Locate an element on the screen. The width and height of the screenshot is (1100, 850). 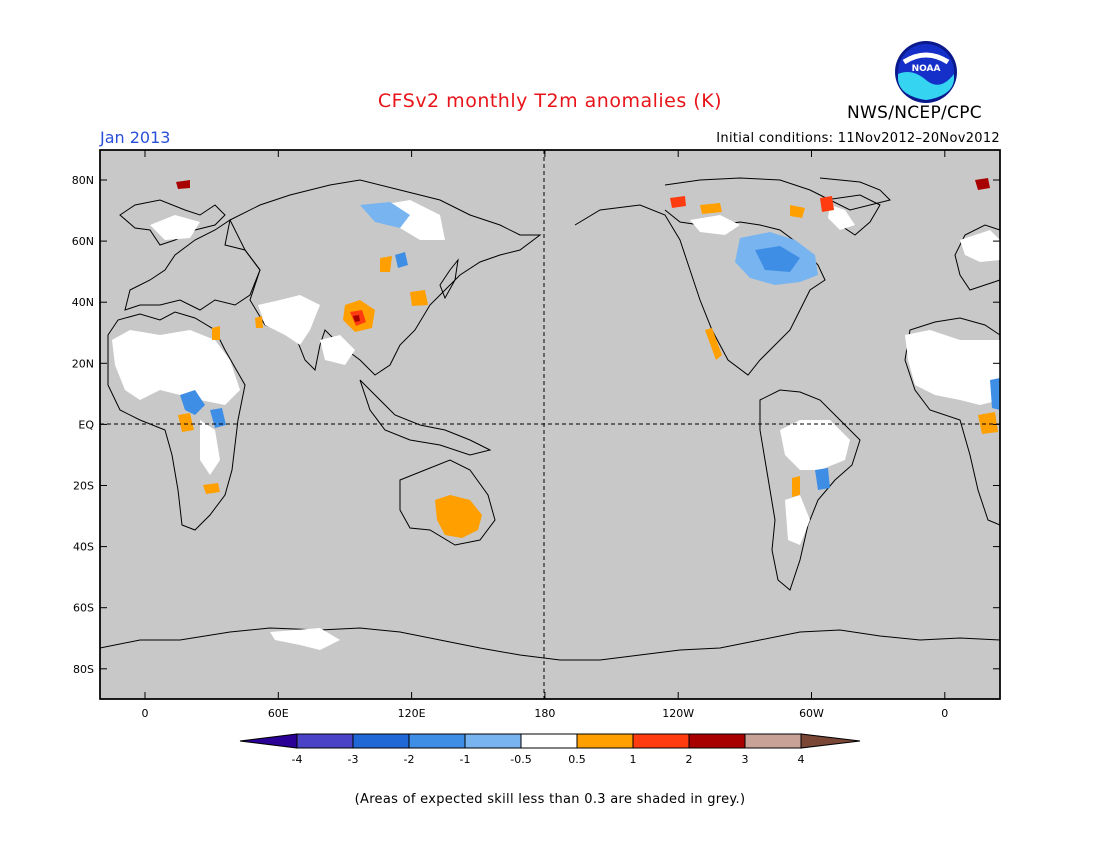
colorbar-tick-labels: -4 -3 -2 -1 -0.5 0.5 1 2 3 4 is located at coordinates (548, 759).